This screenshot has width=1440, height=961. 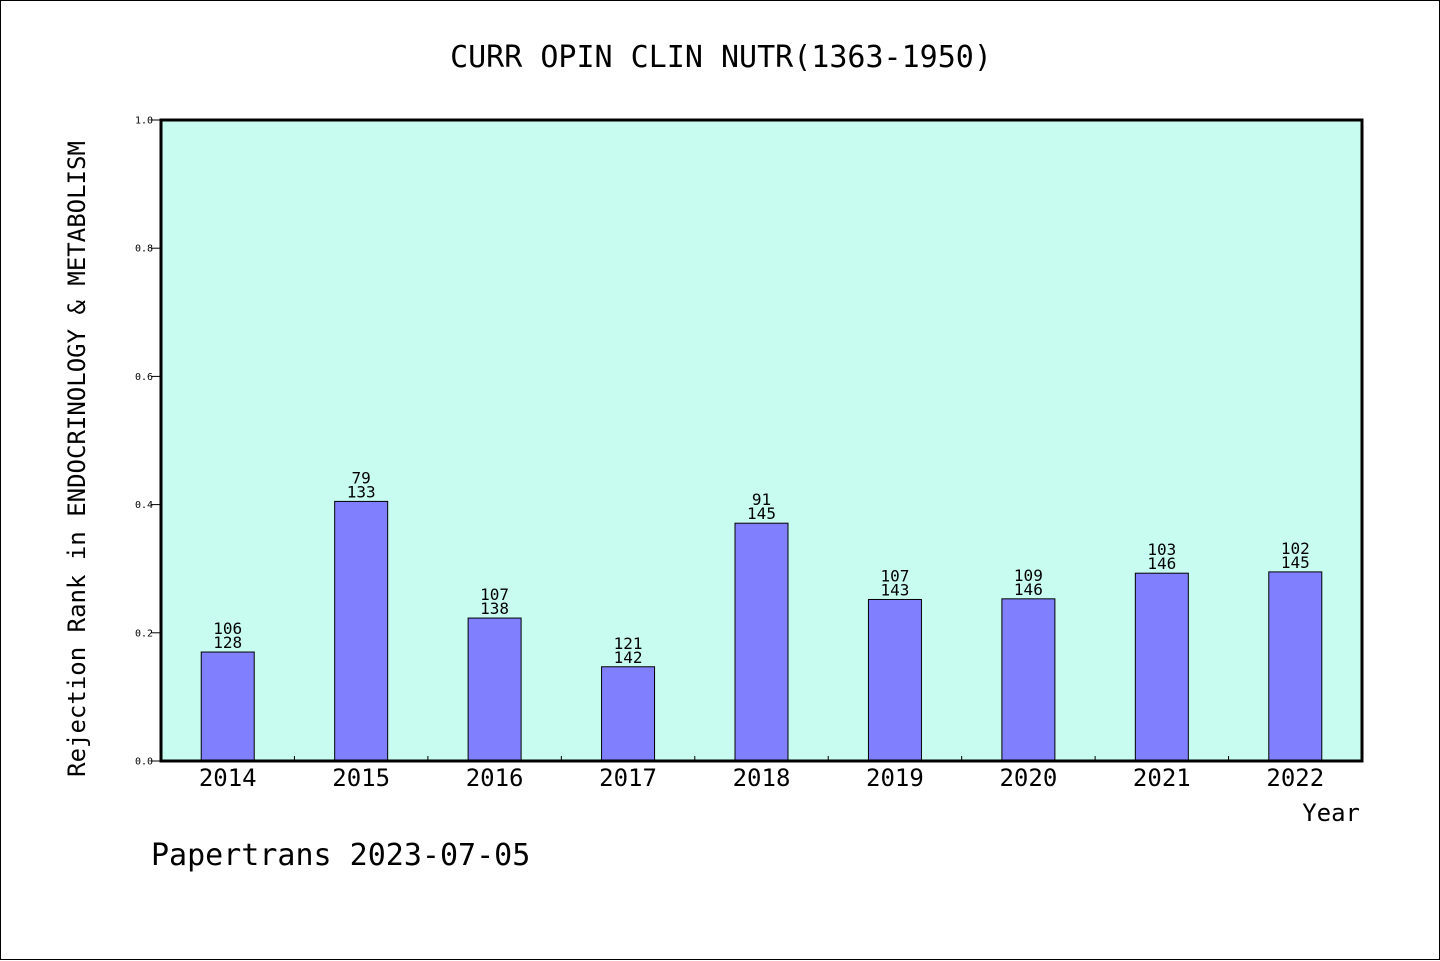 What do you see at coordinates (361, 778) in the screenshot?
I see `x-tick-label: 2015` at bounding box center [361, 778].